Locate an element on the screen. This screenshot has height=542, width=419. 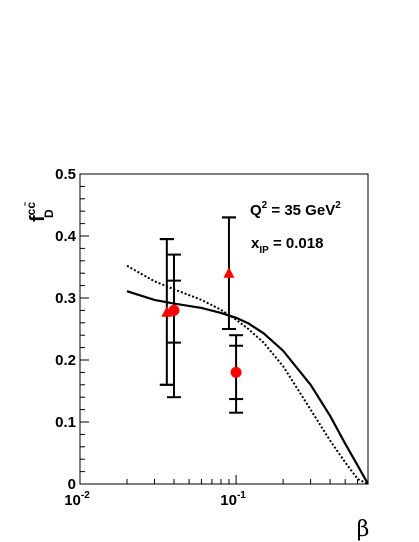
x-tick-label: 10⁻¹ is located at coordinates (233, 499).